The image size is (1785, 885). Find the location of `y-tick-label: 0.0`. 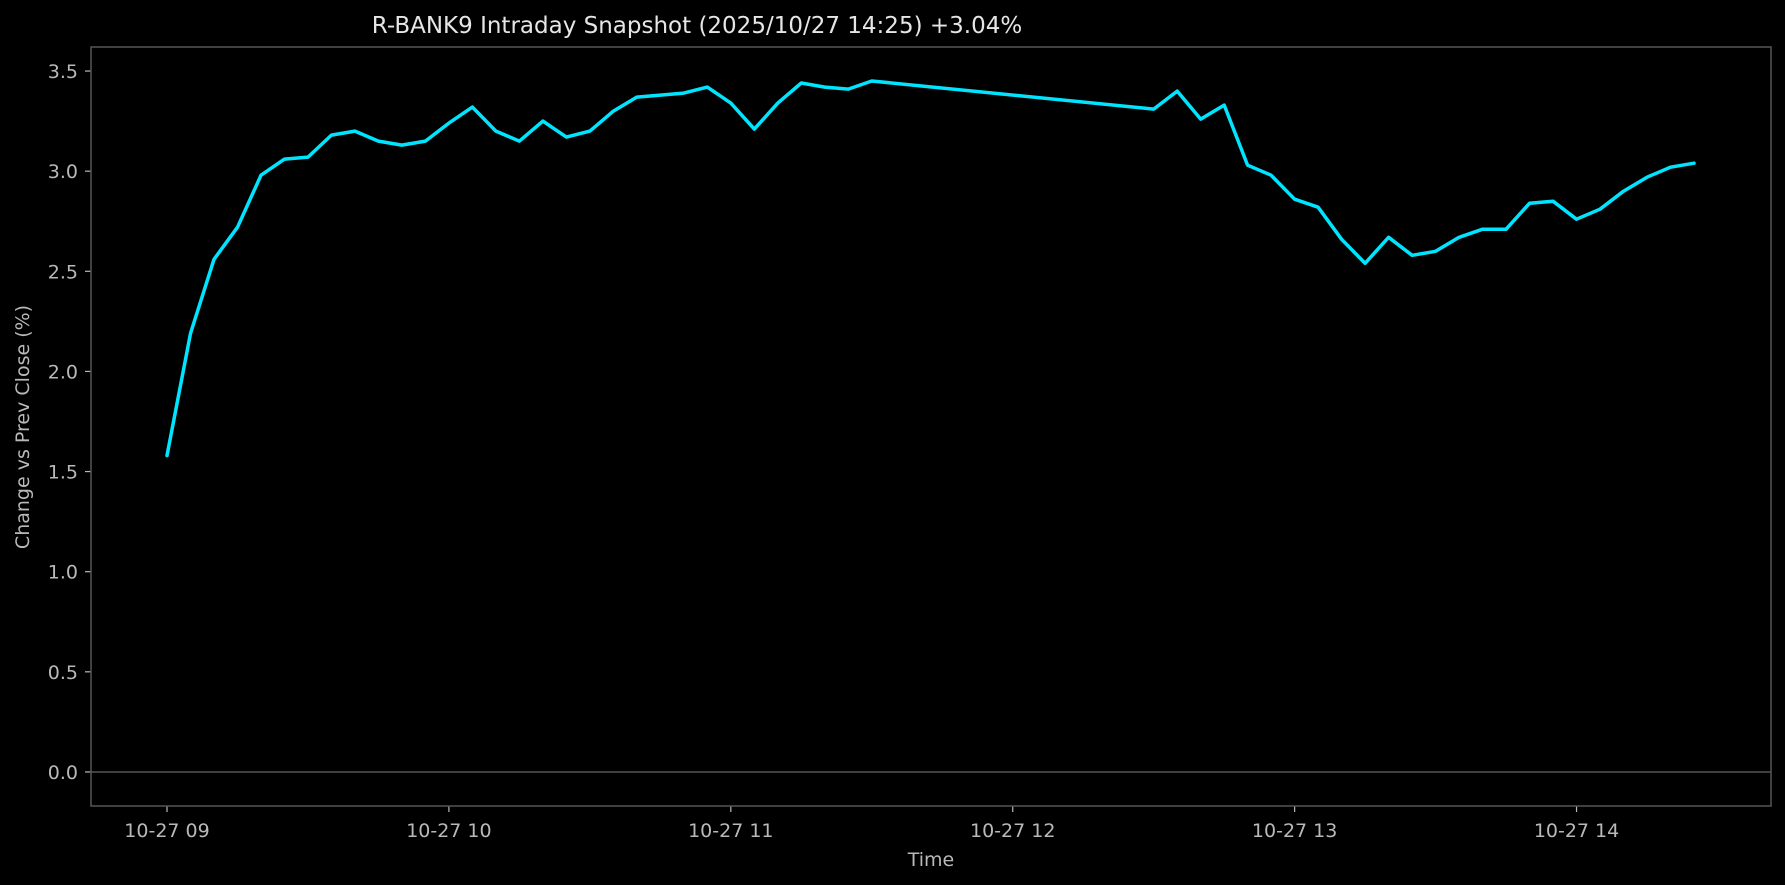

y-tick-label: 0.0 is located at coordinates (63, 773).